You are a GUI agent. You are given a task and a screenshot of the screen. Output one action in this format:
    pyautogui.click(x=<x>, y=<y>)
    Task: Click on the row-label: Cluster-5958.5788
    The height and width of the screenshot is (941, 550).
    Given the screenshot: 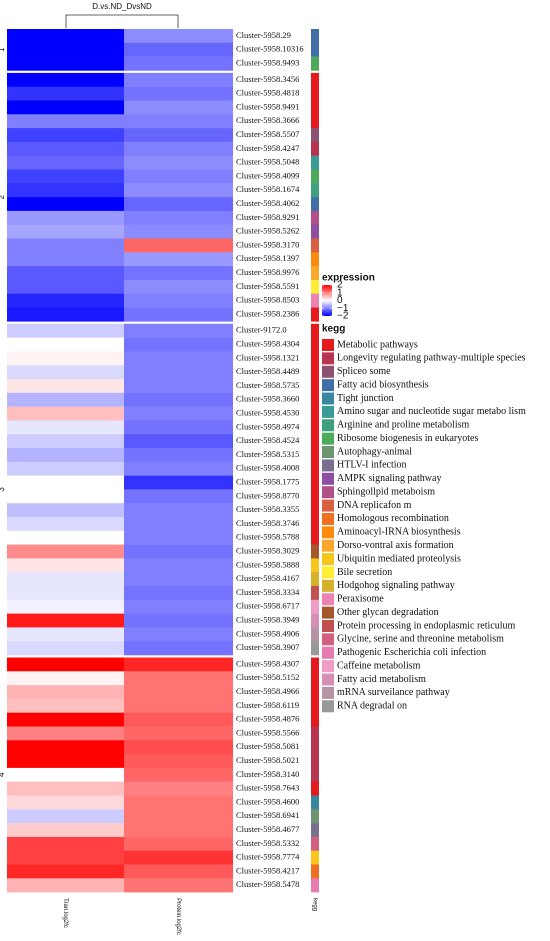 What is the action you would take?
    pyautogui.click(x=267, y=537)
    